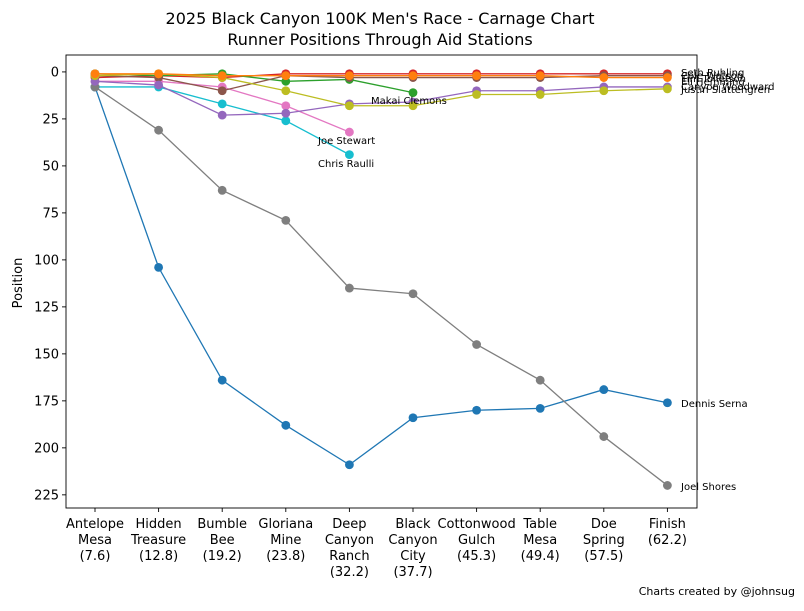  Describe the element at coordinates (222, 524) in the screenshot. I see `x-tick-label-line: Bumble` at that location.